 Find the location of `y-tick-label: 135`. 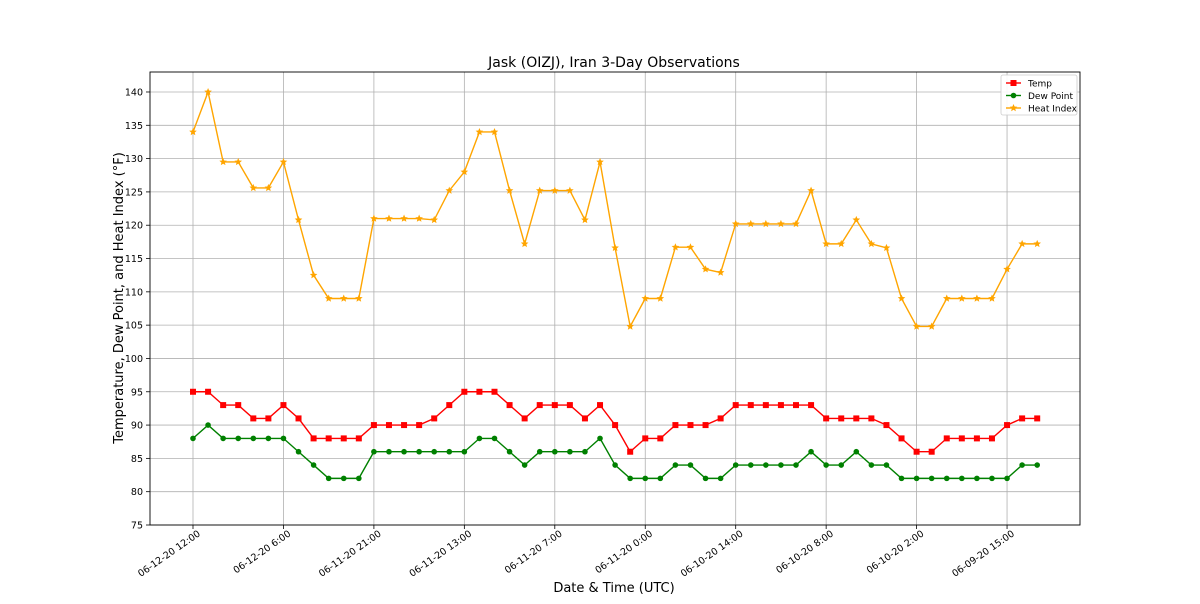

y-tick-label: 135 is located at coordinates (134, 126).